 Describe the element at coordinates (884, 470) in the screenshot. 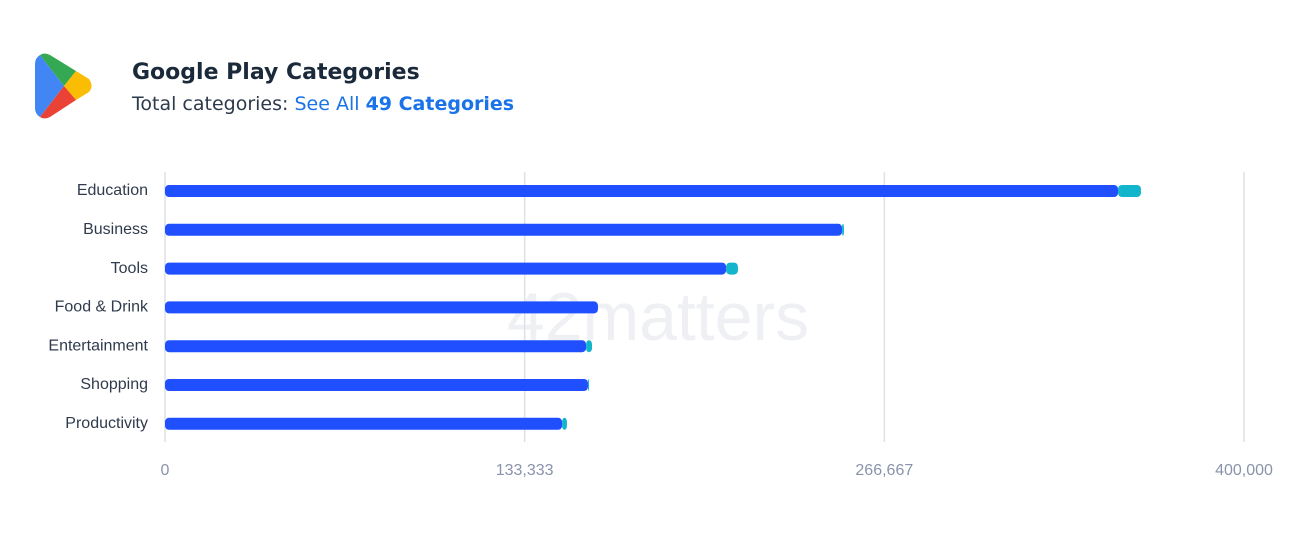

I see `x-tick-label: 266,667` at that location.